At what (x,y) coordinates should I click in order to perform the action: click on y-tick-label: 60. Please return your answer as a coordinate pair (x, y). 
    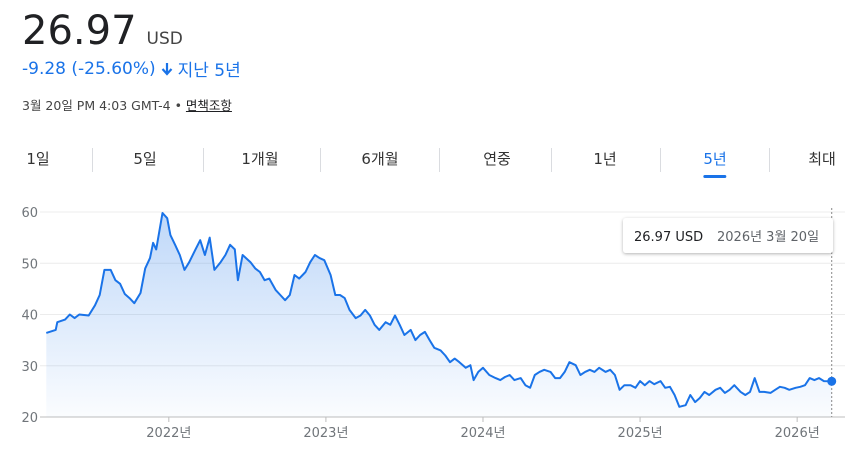
    Looking at the image, I should click on (29, 213).